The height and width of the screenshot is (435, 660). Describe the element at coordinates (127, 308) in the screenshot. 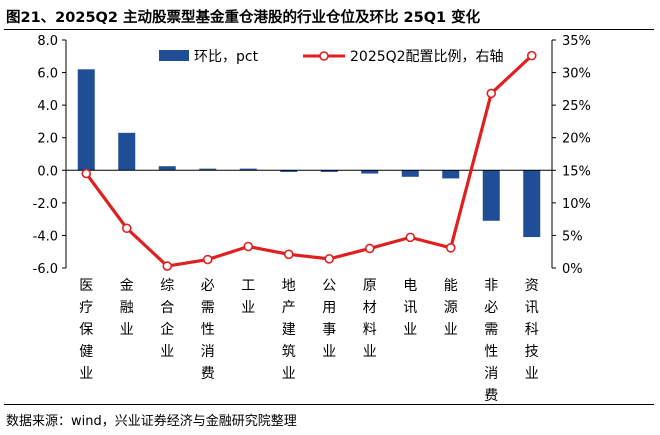

I see `category-label: 金融业` at that location.